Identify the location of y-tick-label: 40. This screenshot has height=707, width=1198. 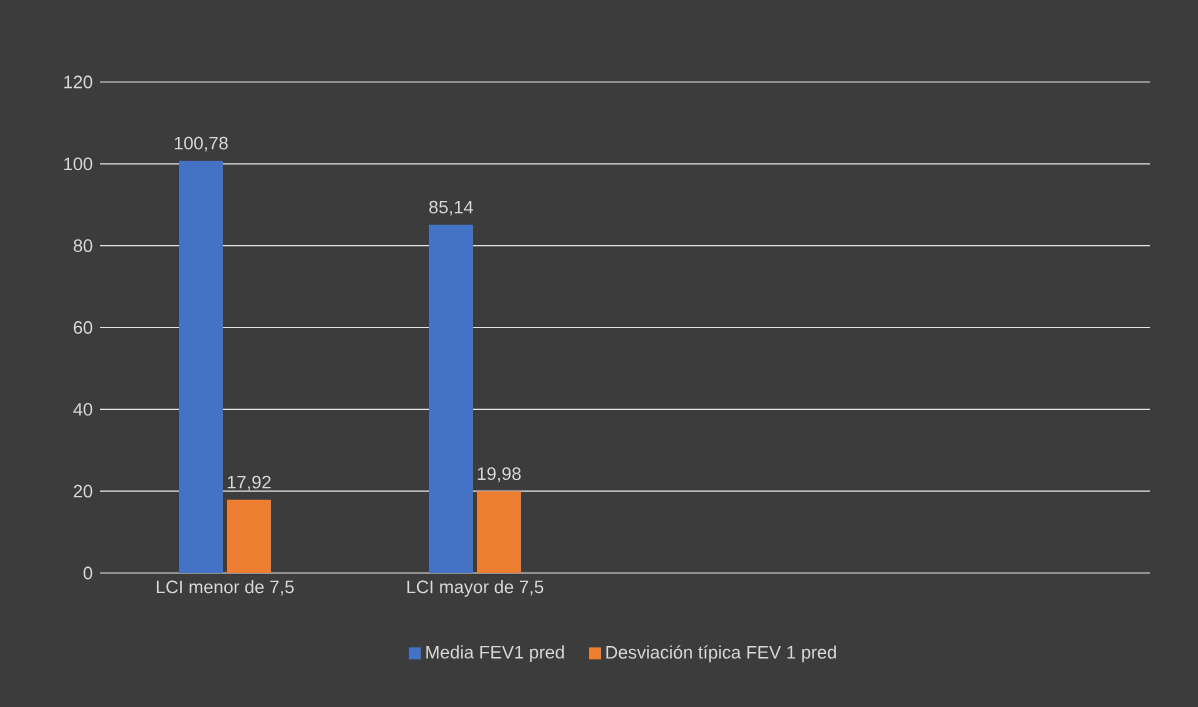
(83, 409).